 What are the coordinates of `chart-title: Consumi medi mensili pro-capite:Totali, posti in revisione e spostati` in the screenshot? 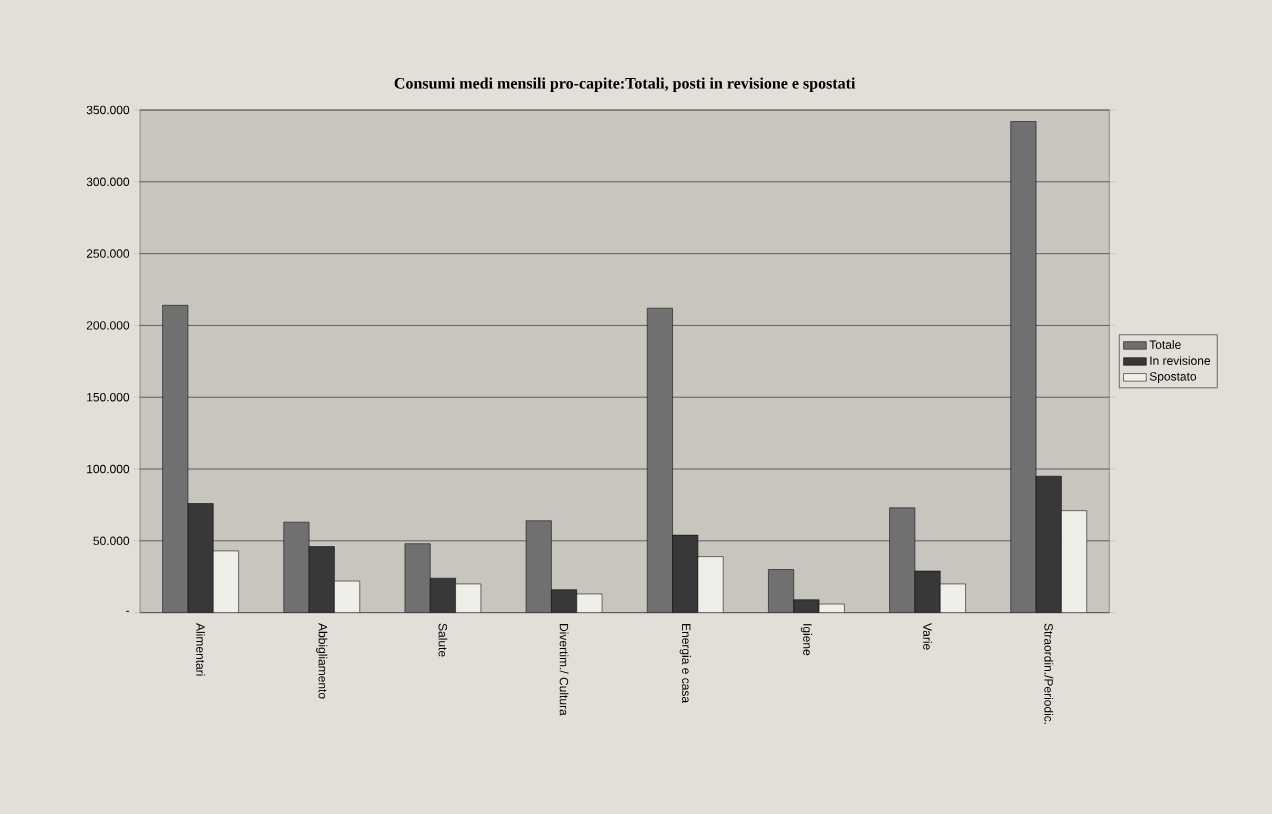 It's located at (625, 84).